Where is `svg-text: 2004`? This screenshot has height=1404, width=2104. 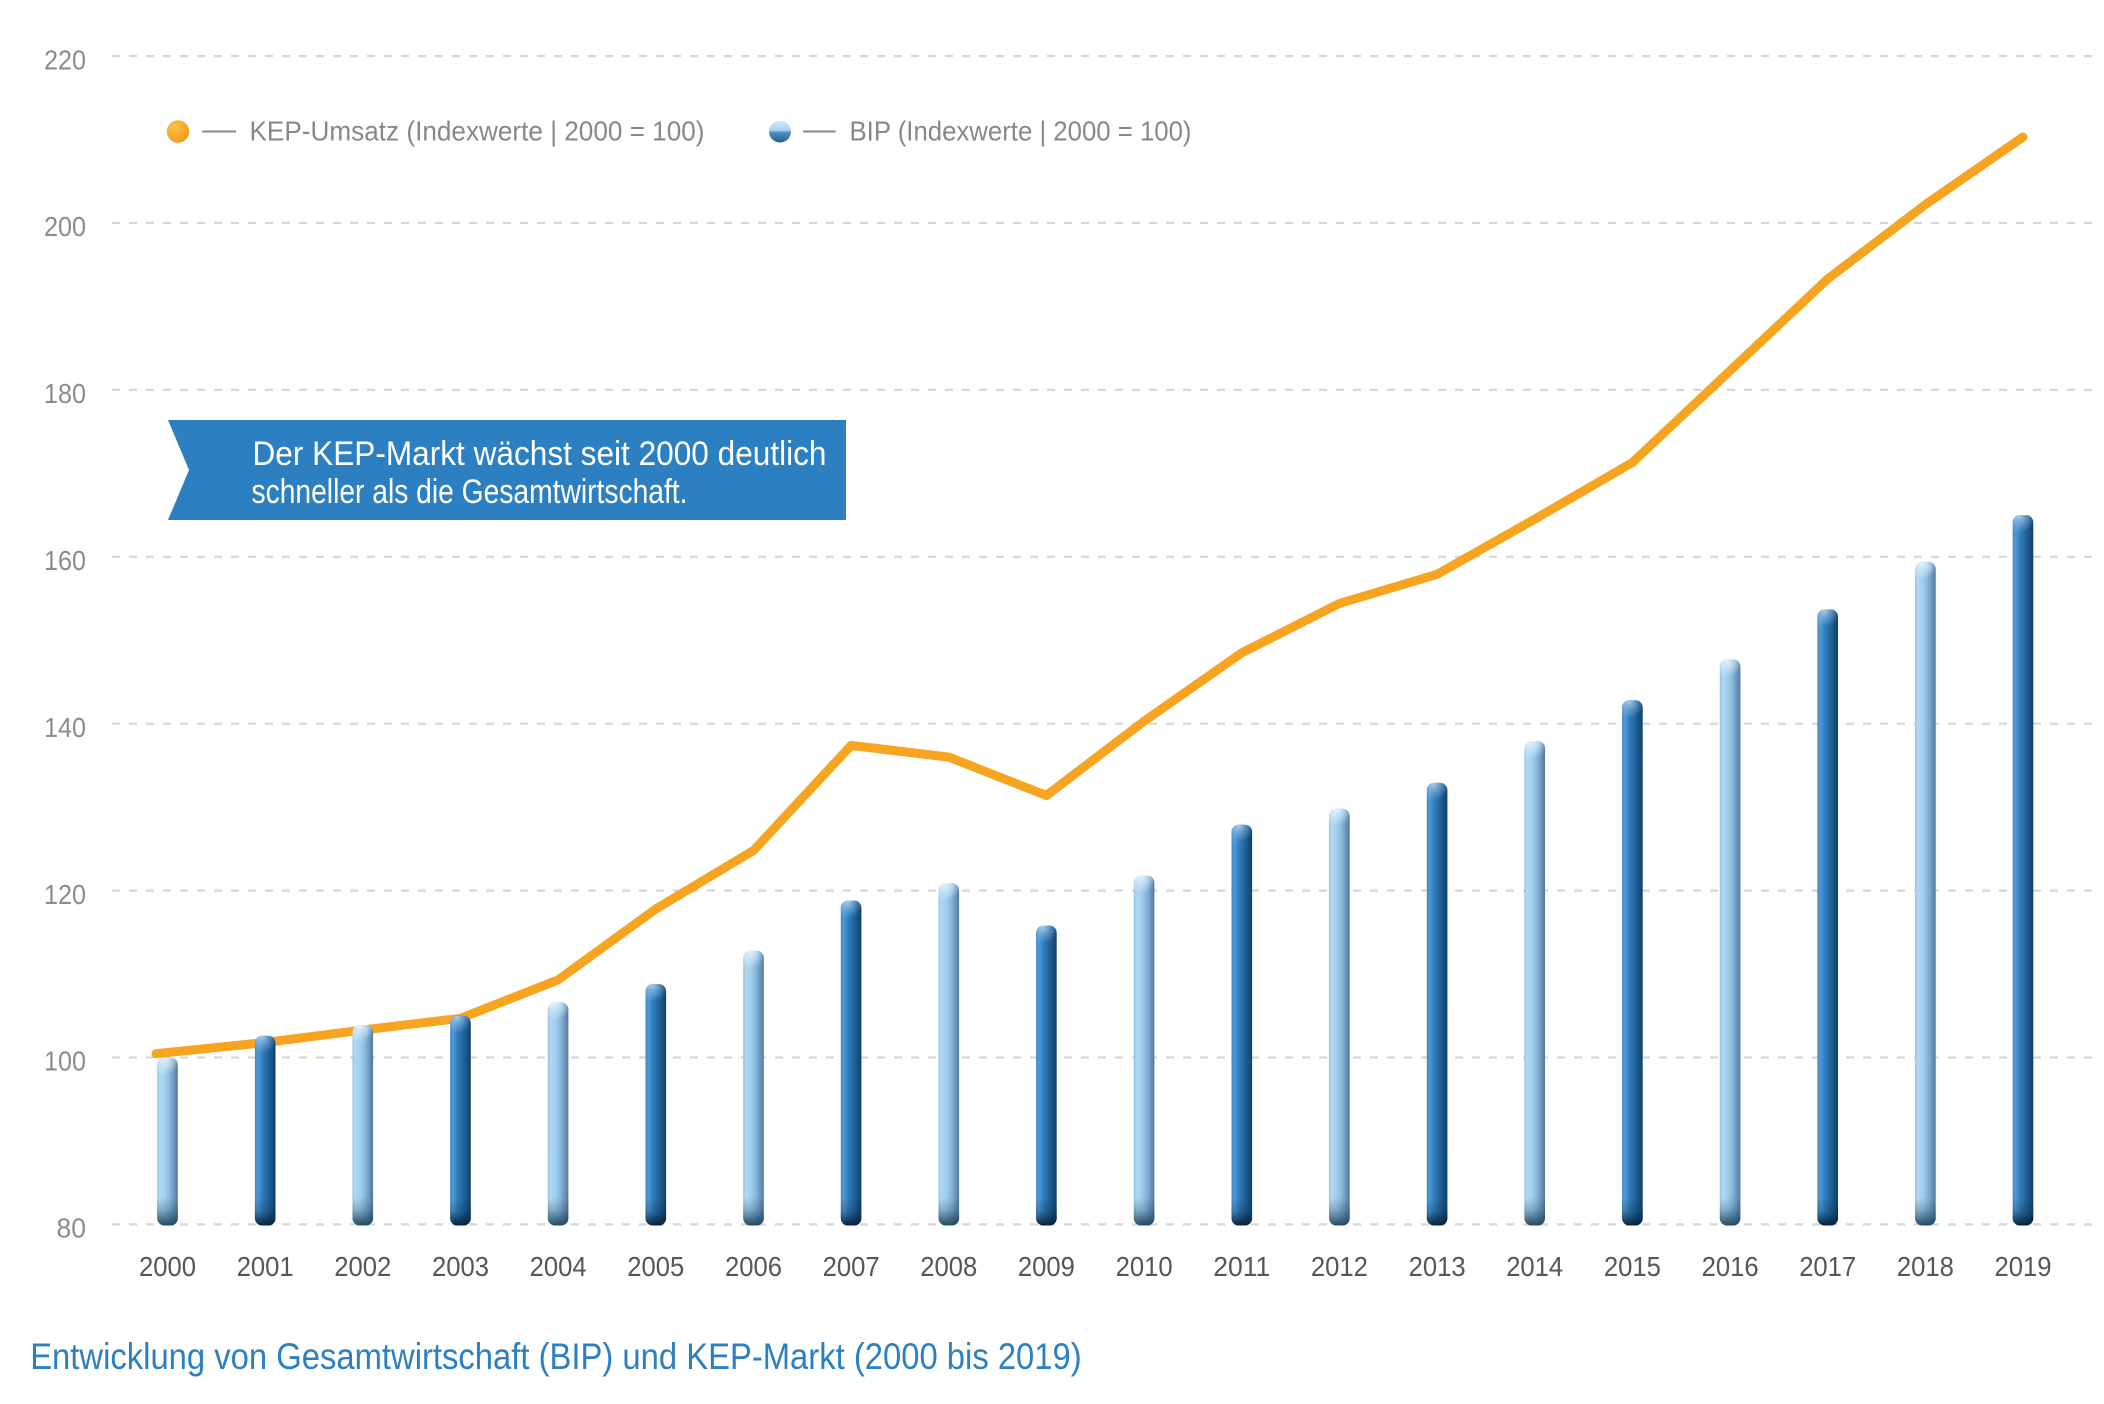
svg-text: 2004 is located at coordinates (558, 1266).